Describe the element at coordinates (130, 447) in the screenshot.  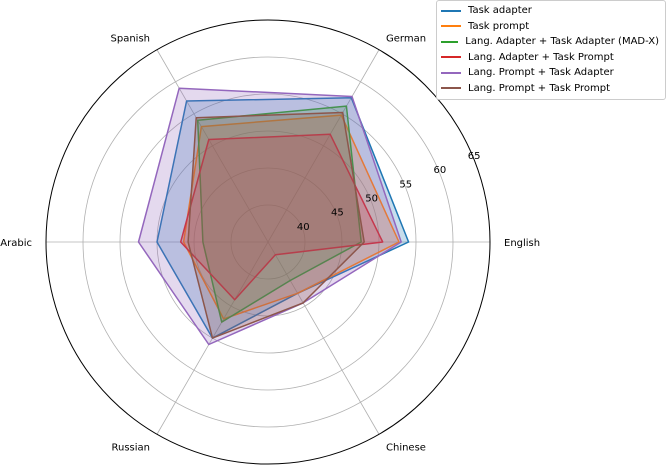
I see `category-label-russian: Russian` at that location.